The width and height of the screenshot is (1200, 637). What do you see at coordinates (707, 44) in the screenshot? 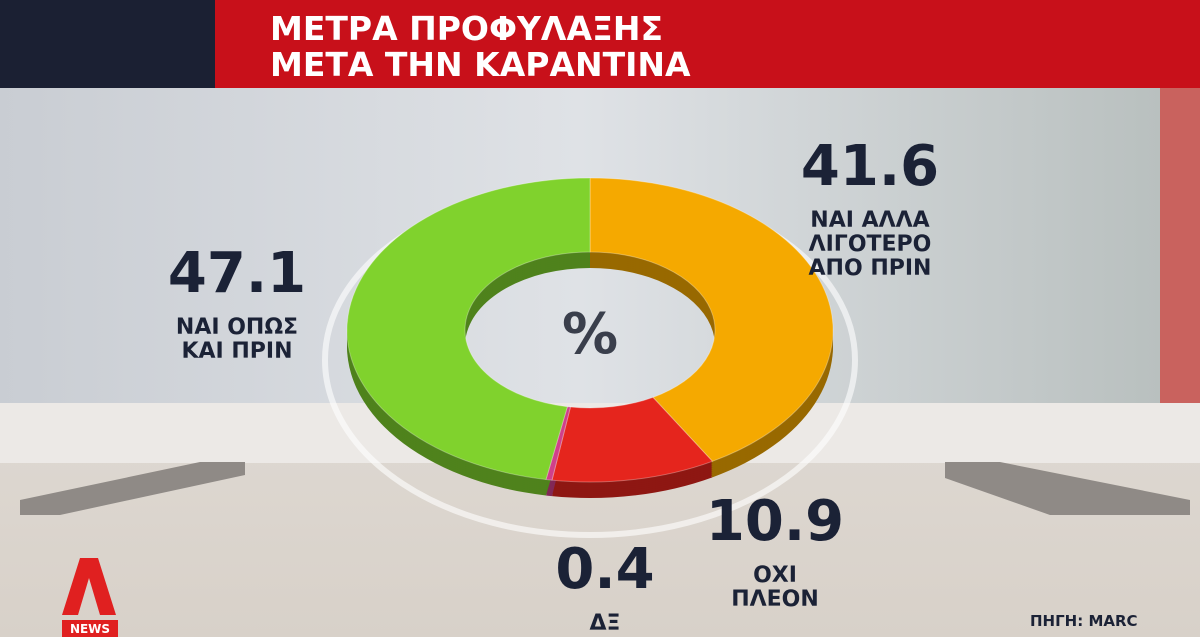
I see `banner` at bounding box center [707, 44].